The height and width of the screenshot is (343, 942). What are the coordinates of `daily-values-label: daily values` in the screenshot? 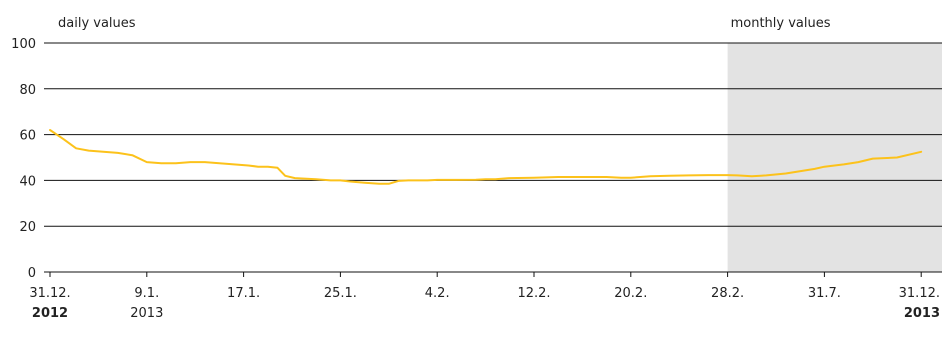 It's located at (97, 23).